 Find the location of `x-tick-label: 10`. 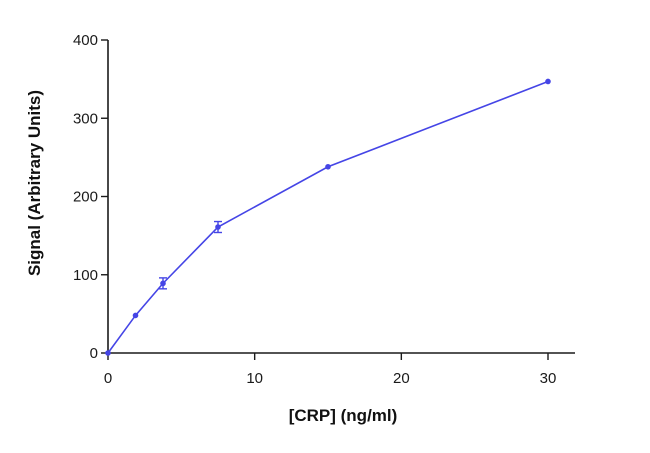

x-tick-label: 10 is located at coordinates (254, 378).